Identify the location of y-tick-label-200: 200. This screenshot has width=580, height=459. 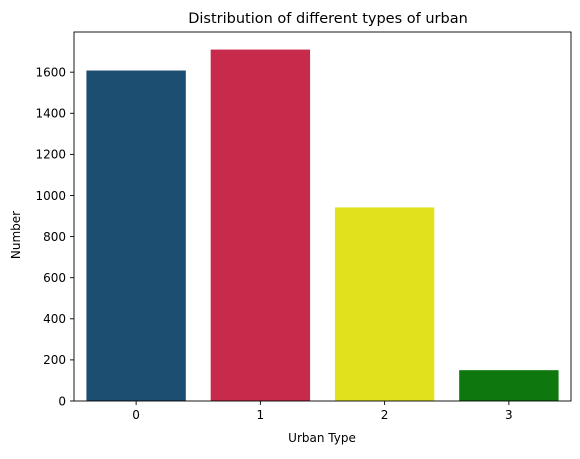
(54, 360).